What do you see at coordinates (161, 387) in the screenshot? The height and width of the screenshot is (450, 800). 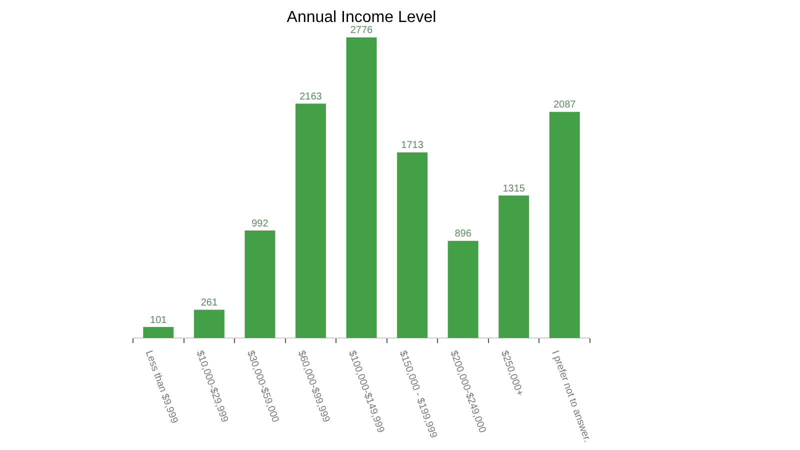 I see `x-tick-label: Less than $9,999` at bounding box center [161, 387].